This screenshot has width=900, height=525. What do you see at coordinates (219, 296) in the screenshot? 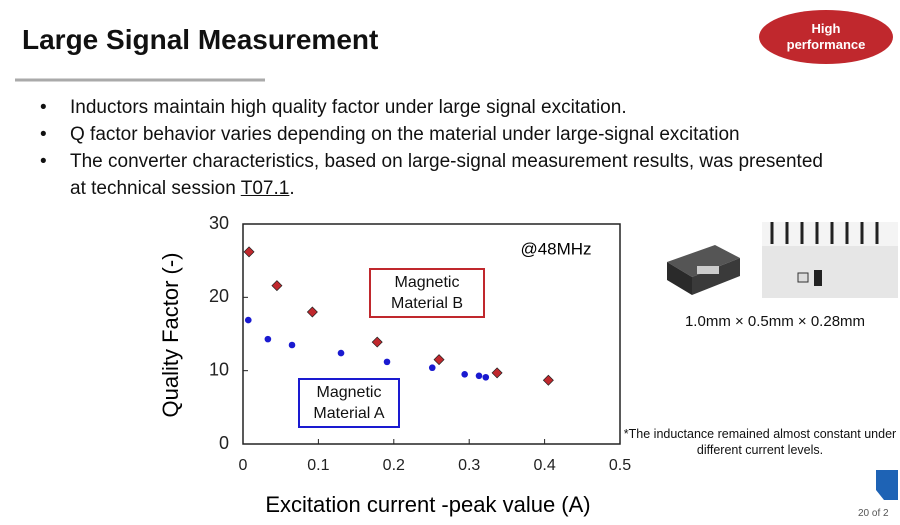
I see `y-tick-label: 20` at bounding box center [219, 296].